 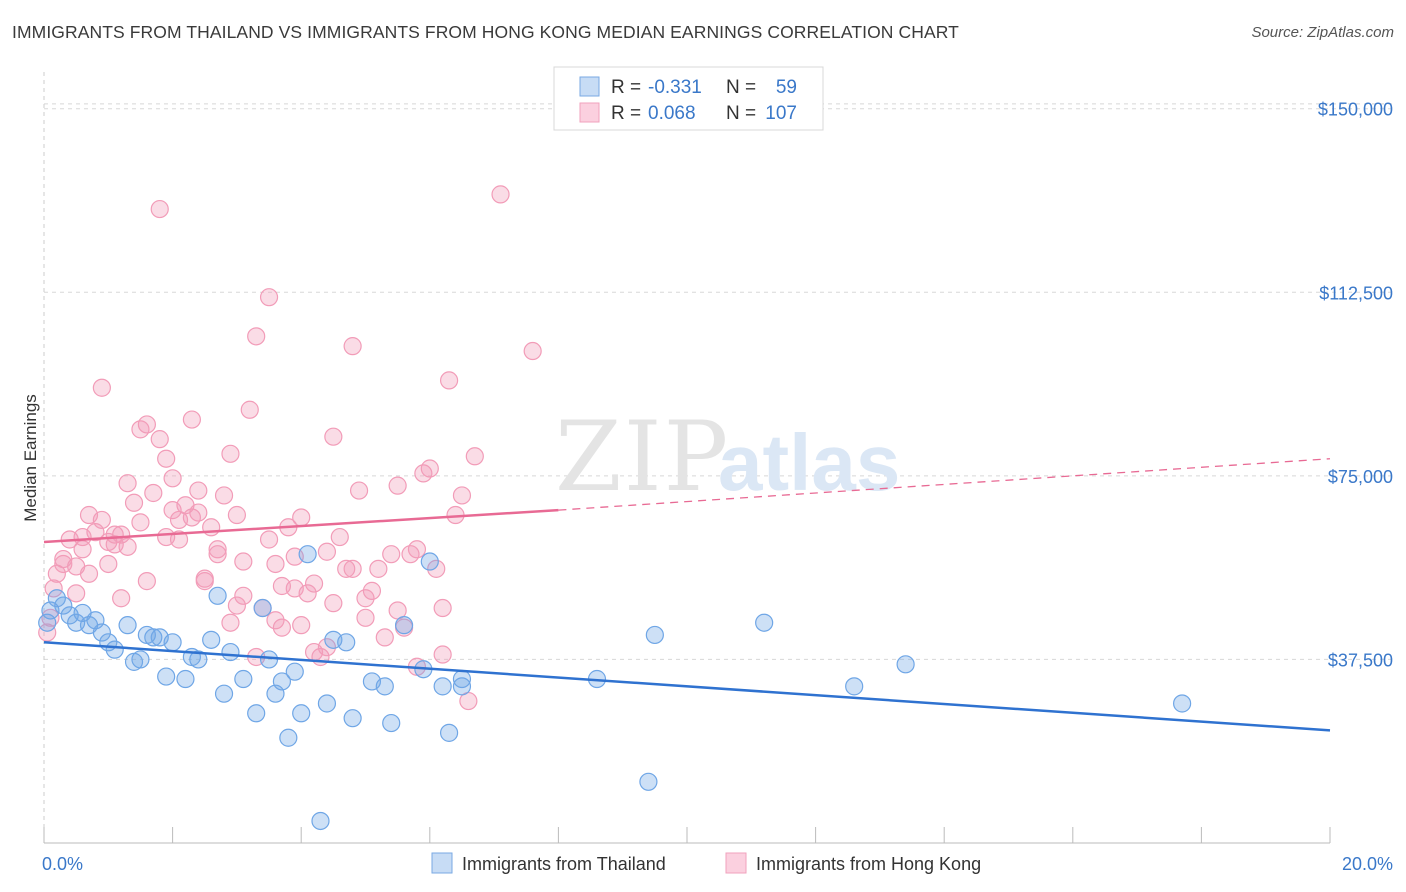 What do you see at coordinates (1355, 385) in the screenshot?
I see `y-tick-labels: $37,500 $75,000 $112,500 $150,000` at bounding box center [1355, 385].